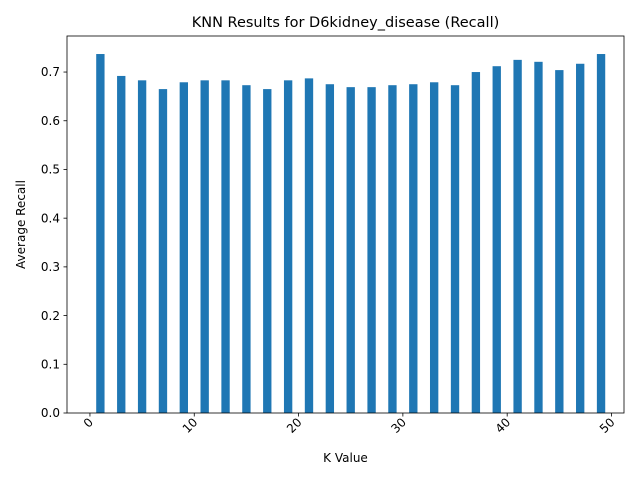 This screenshot has height=480, width=640. What do you see at coordinates (50, 316) in the screenshot?
I see `y-tick-label: 0.2` at bounding box center [50, 316].